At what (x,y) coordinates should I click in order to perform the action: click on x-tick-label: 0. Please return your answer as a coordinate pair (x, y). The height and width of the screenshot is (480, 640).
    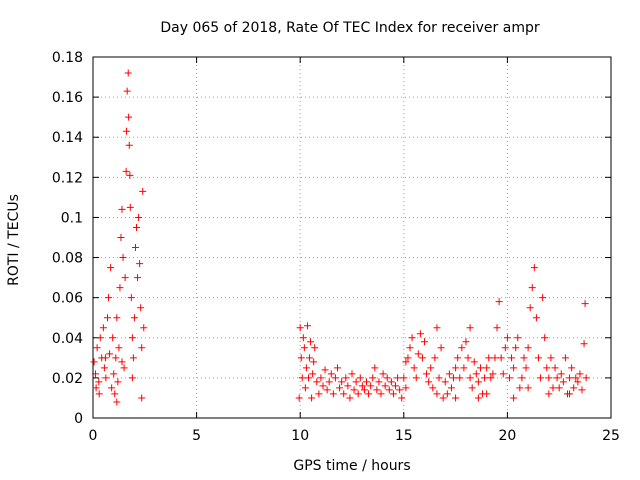
    Looking at the image, I should click on (93, 436).